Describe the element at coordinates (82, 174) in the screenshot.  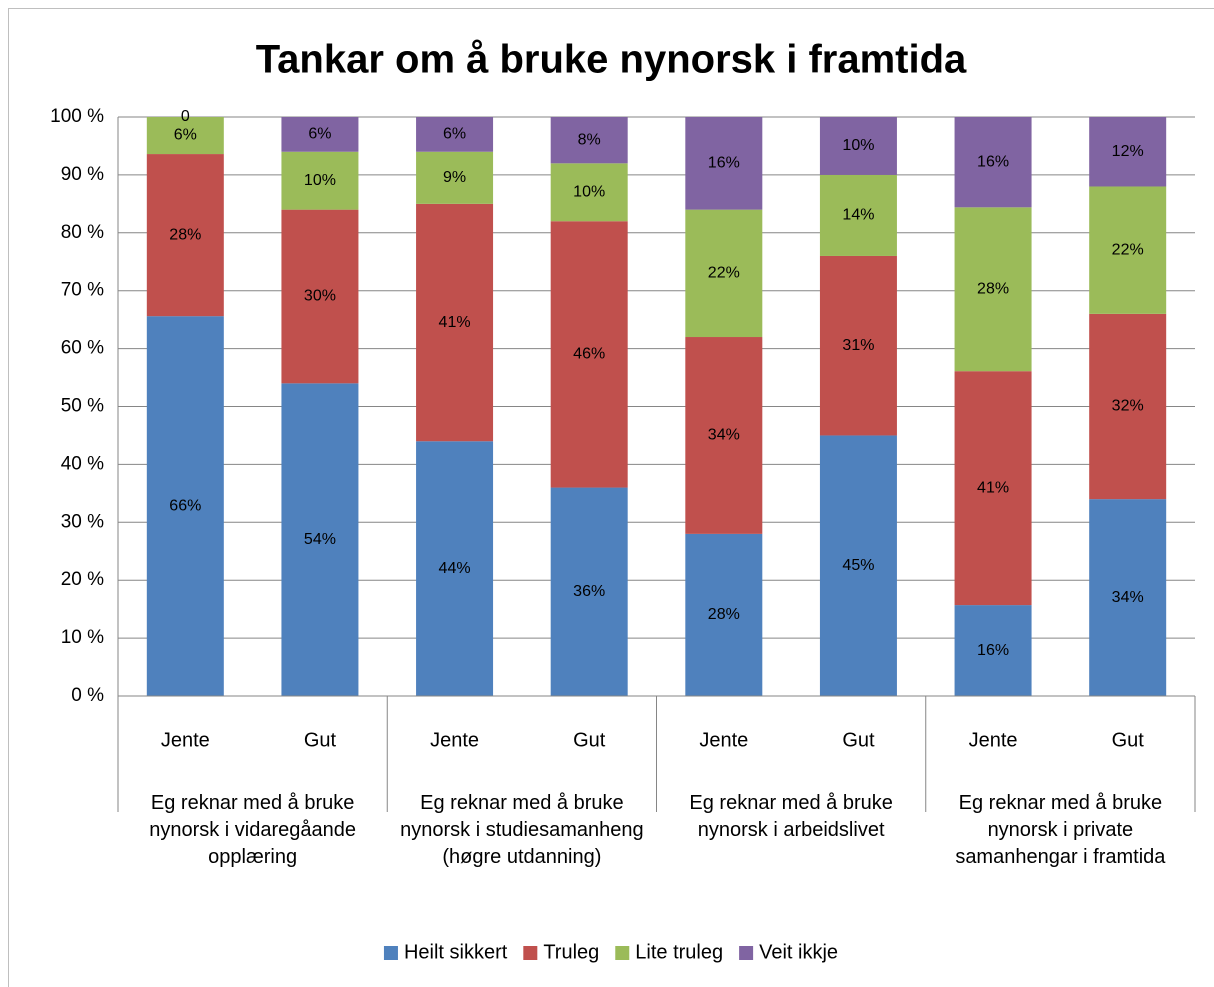
I see `y-tick-label: 90 %` at that location.